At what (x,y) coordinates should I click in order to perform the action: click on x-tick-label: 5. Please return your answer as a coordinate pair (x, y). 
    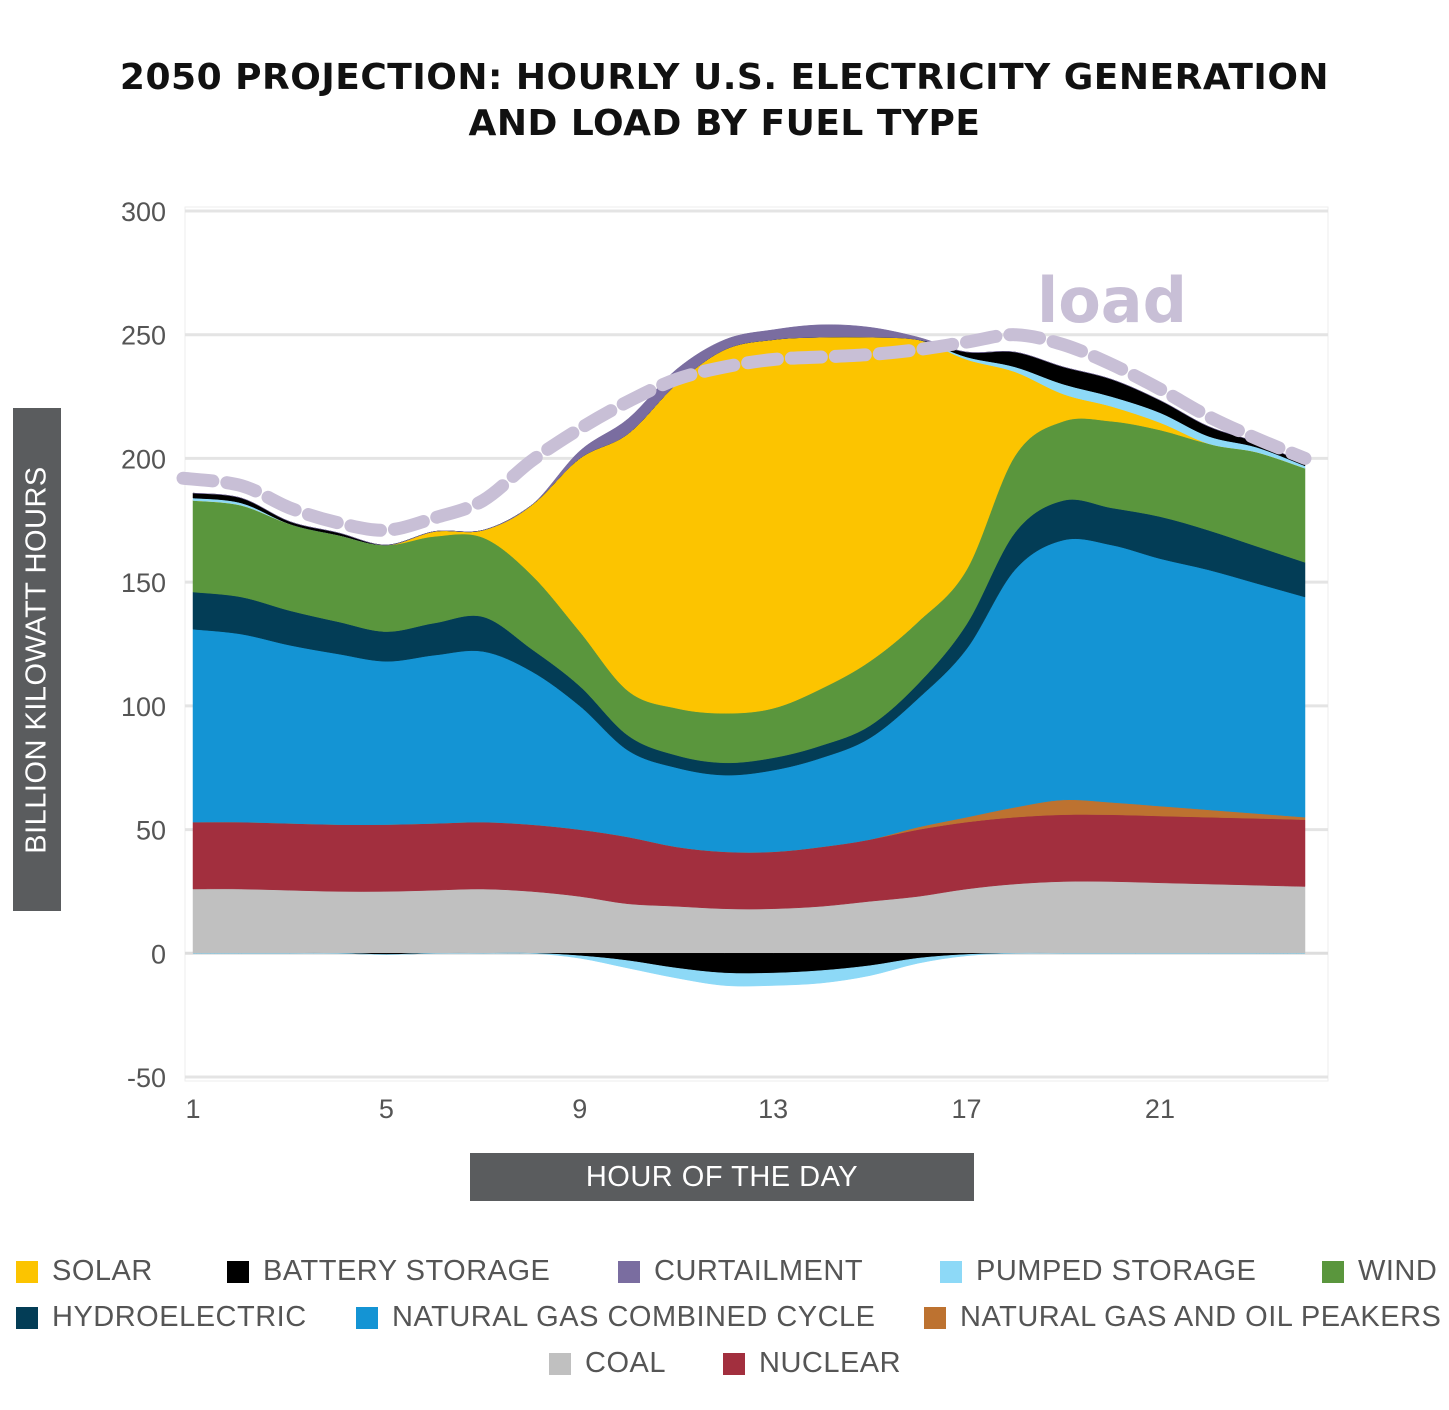
    Looking at the image, I should click on (386, 1109).